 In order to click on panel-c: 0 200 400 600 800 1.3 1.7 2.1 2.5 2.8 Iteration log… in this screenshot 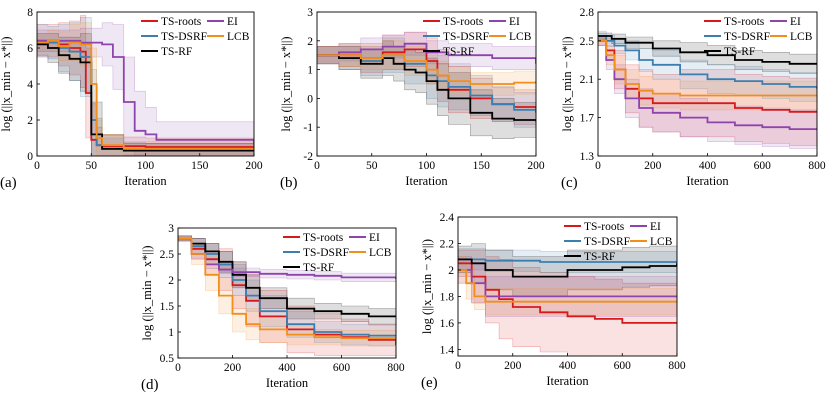, I will do `click(693, 99)`.